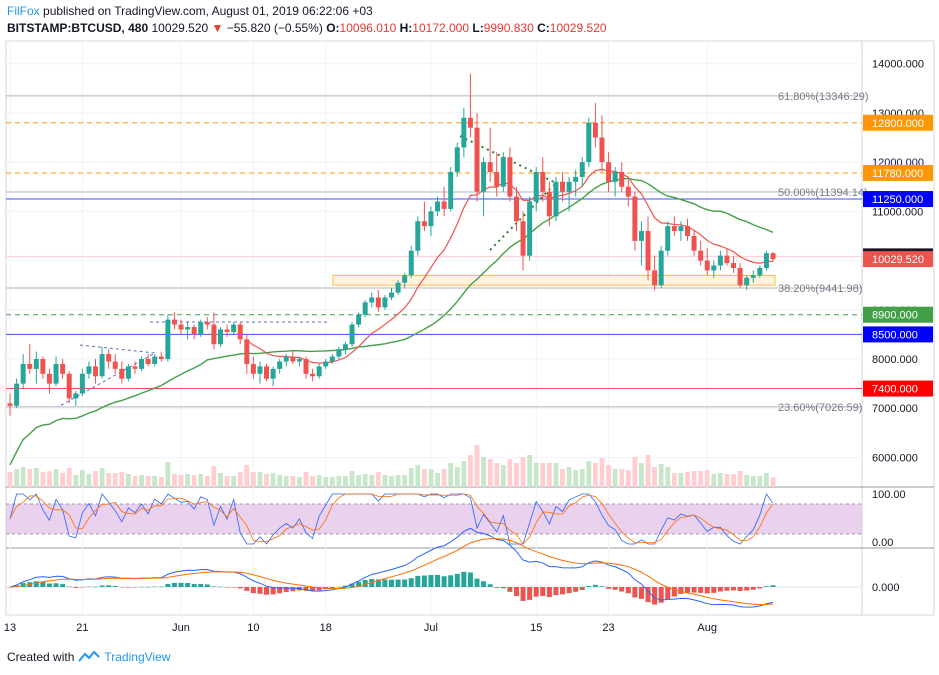  What do you see at coordinates (578, 28) in the screenshot?
I see `close-value: 10029.520` at bounding box center [578, 28].